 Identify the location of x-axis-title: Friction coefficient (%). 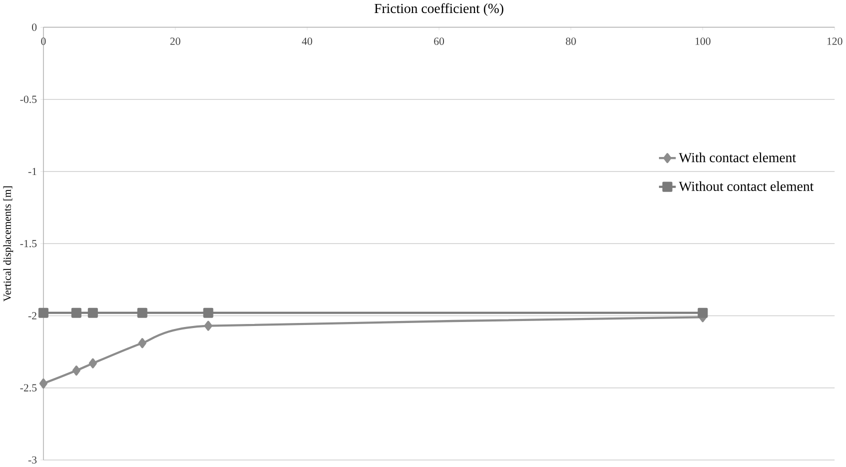
(439, 9).